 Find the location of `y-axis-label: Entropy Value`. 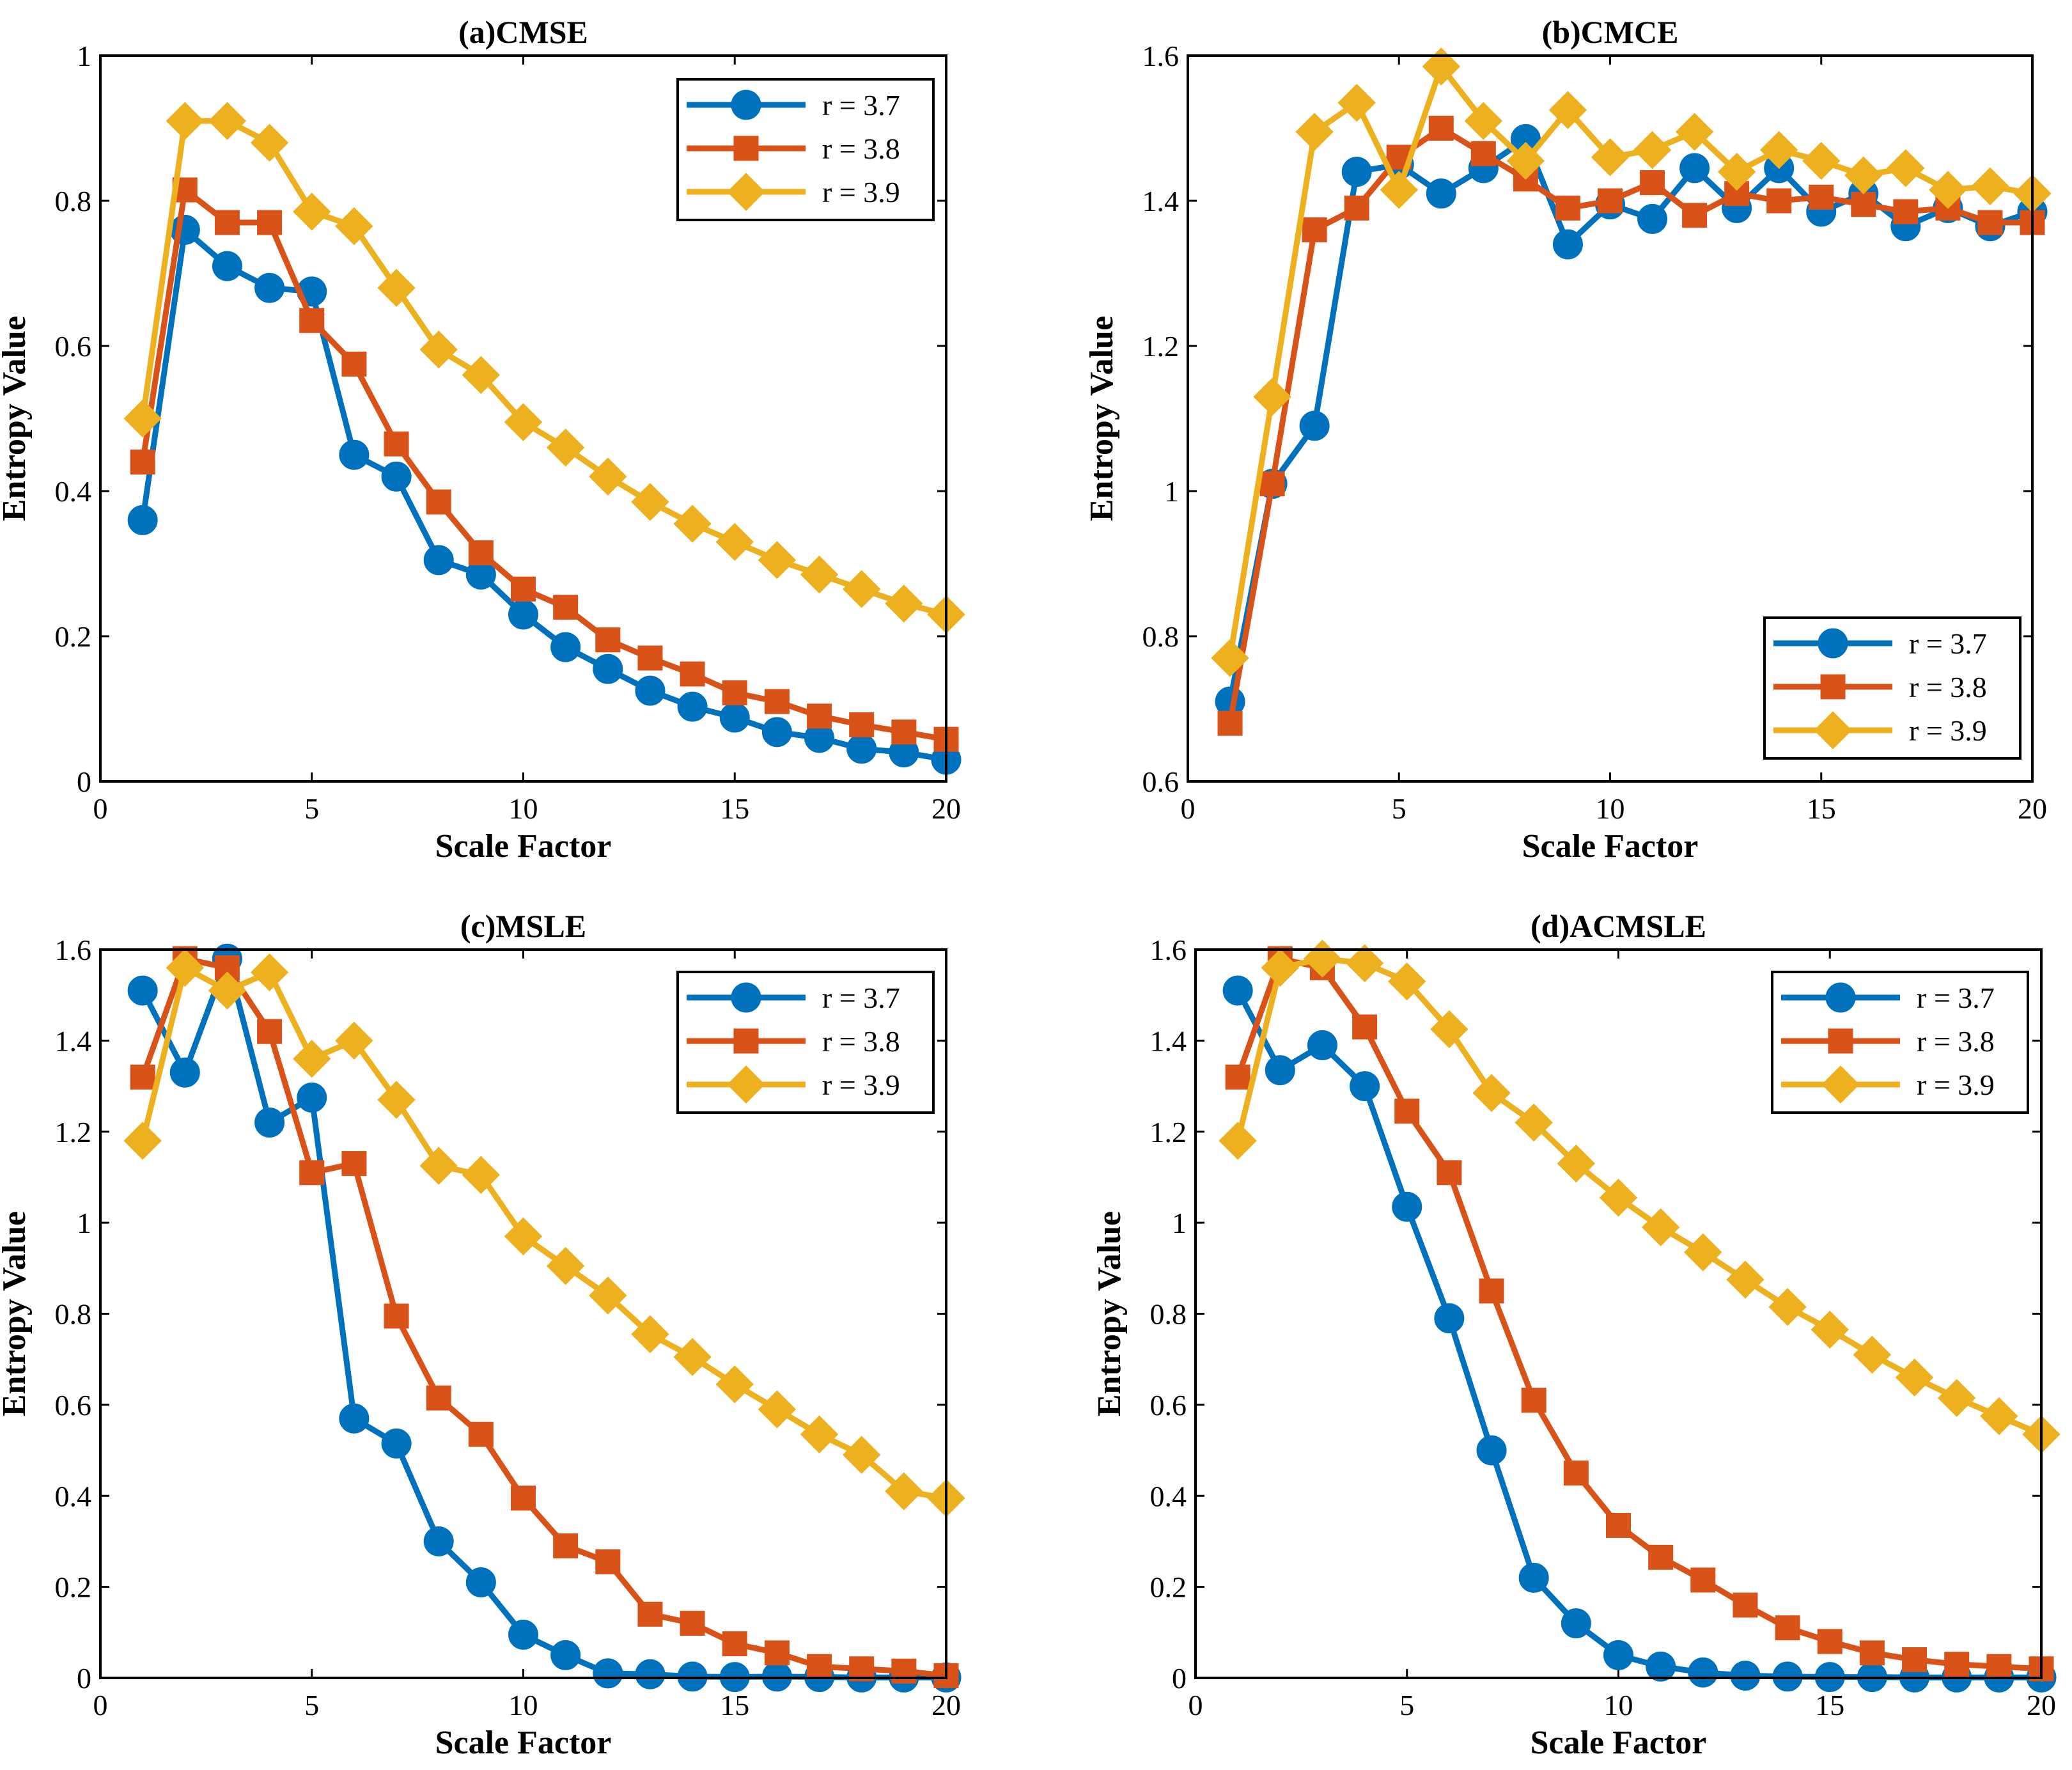

y-axis-label: Entropy Value is located at coordinates (1102, 419).